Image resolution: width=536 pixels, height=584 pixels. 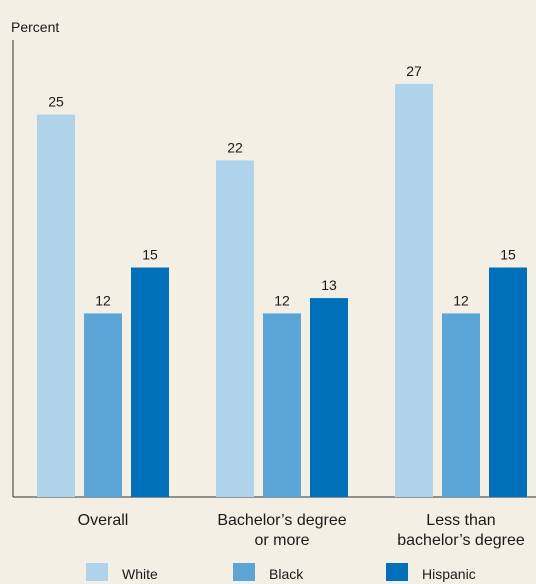 What do you see at coordinates (281, 540) in the screenshot?
I see `category-label-1-1: or more` at bounding box center [281, 540].